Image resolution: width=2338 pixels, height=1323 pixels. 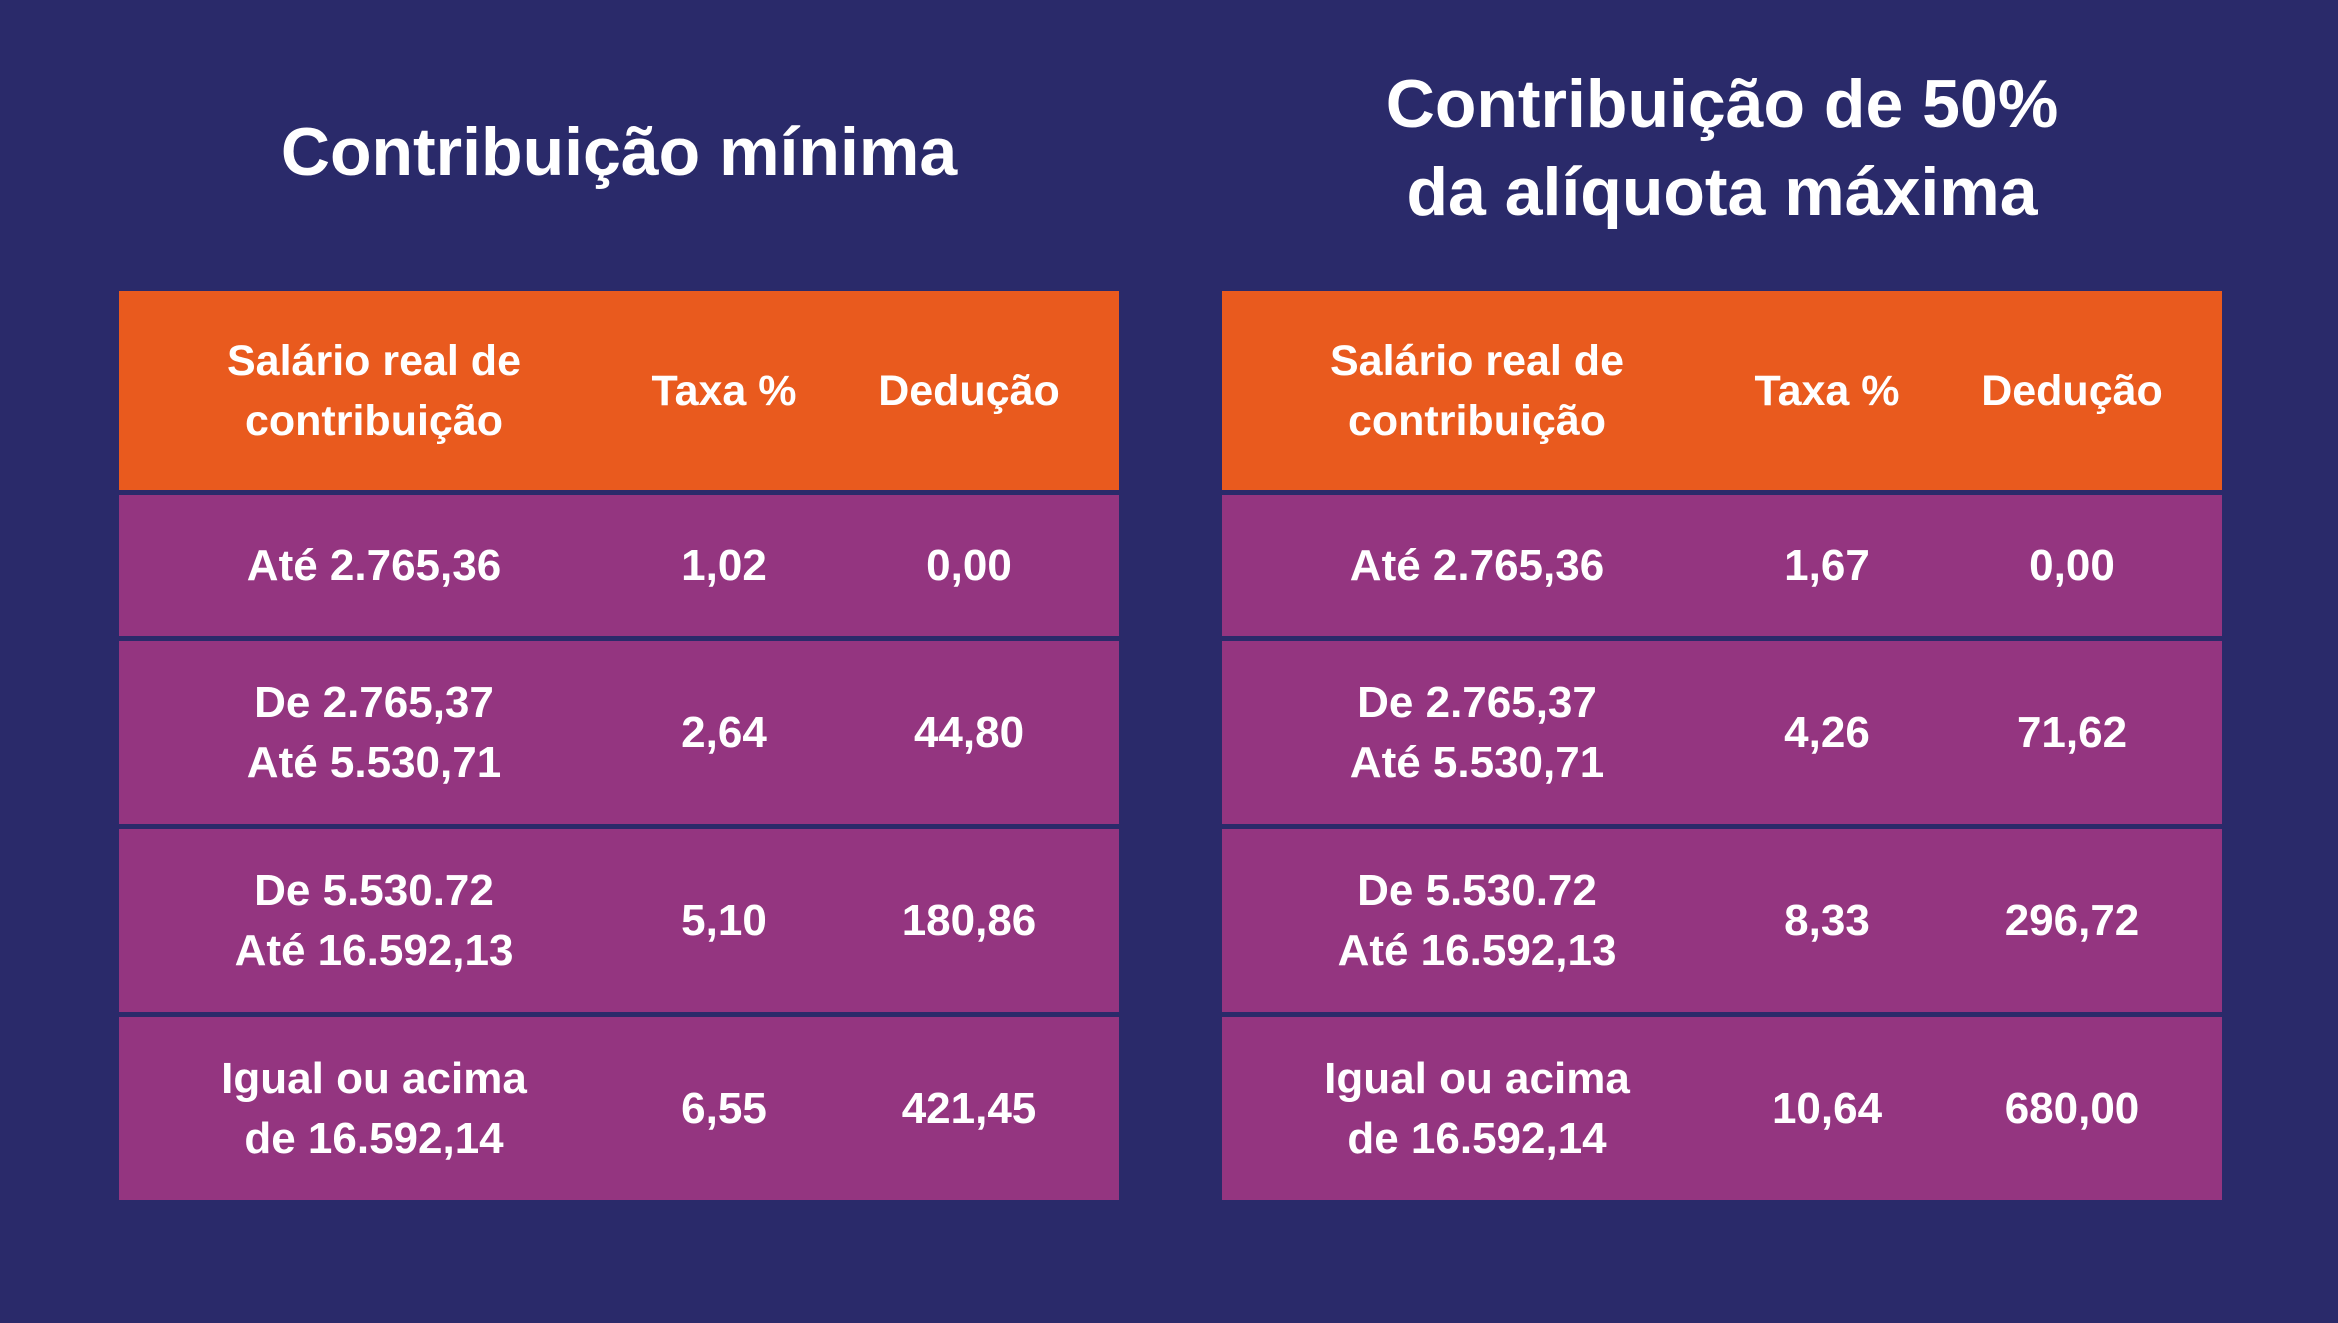 I want to click on title-line: Contribuição mínima, so click(x=619, y=152).